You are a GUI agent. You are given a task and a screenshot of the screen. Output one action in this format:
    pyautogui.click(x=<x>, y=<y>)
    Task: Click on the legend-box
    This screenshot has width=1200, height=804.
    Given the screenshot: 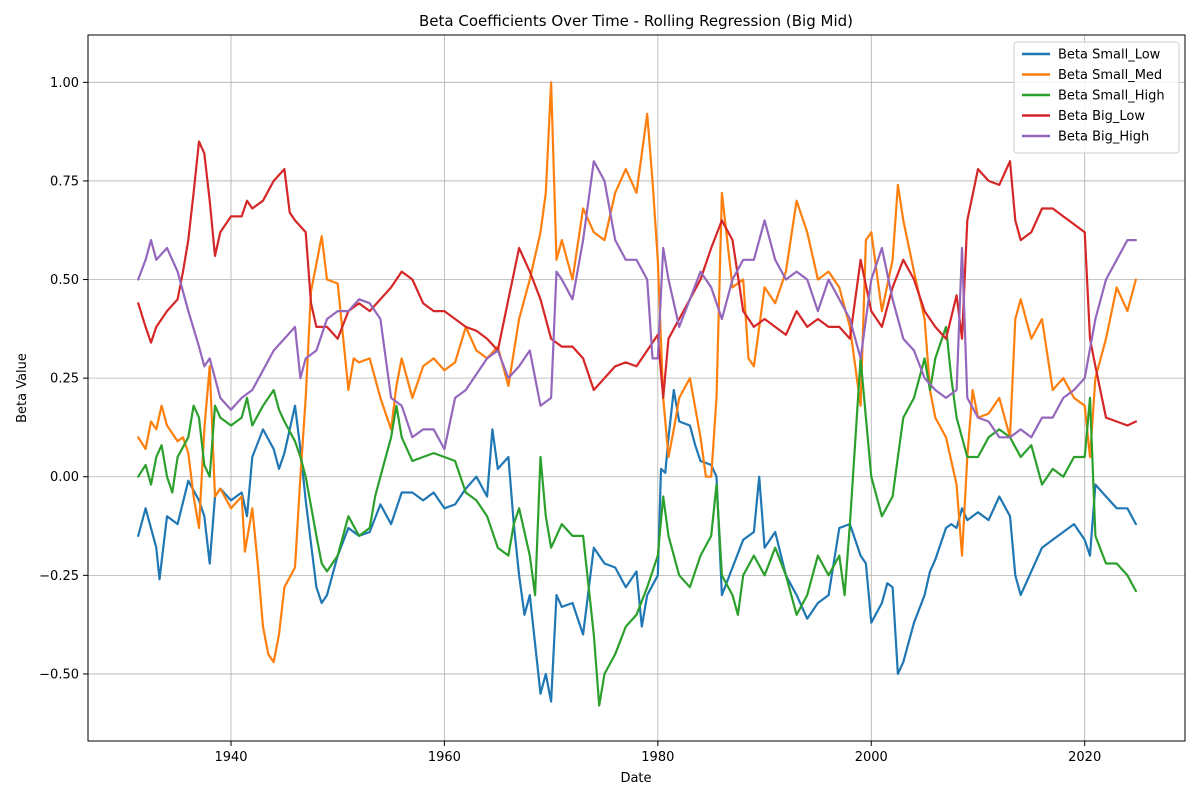 What is the action you would take?
    pyautogui.click(x=1096, y=97)
    